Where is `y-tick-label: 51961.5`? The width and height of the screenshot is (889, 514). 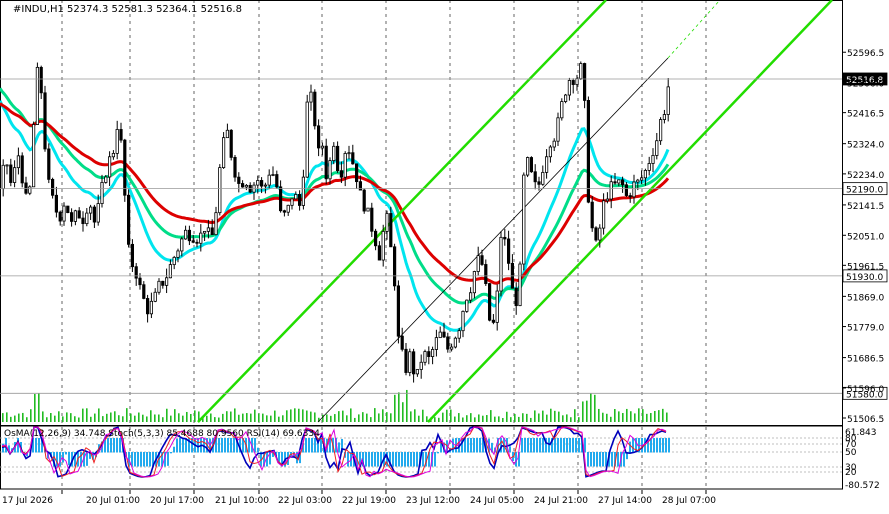 y-tick-label: 51961.5 is located at coordinates (865, 267).